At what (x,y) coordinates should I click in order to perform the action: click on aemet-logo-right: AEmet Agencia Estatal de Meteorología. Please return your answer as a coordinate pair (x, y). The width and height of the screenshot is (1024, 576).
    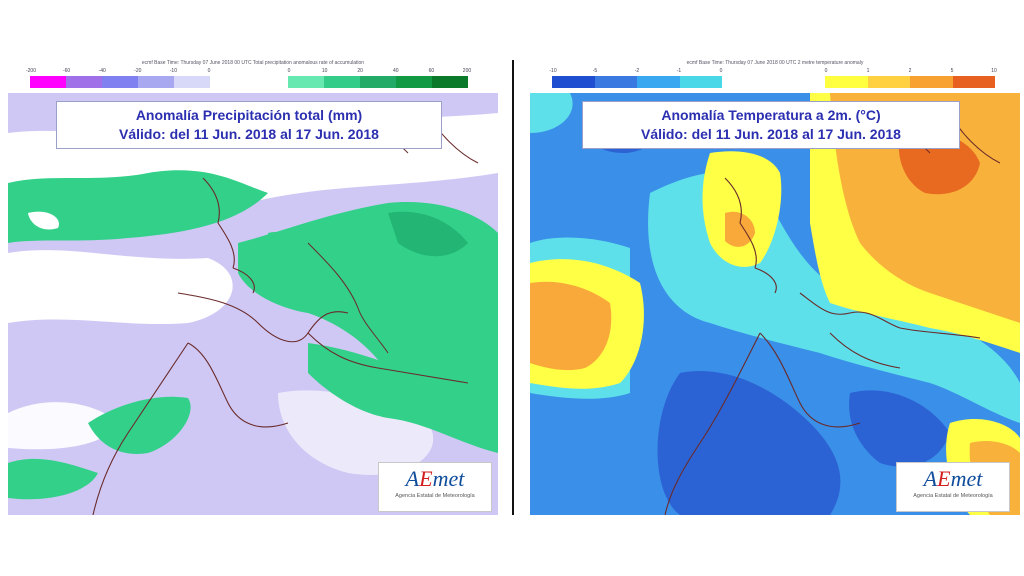
    Looking at the image, I should click on (953, 487).